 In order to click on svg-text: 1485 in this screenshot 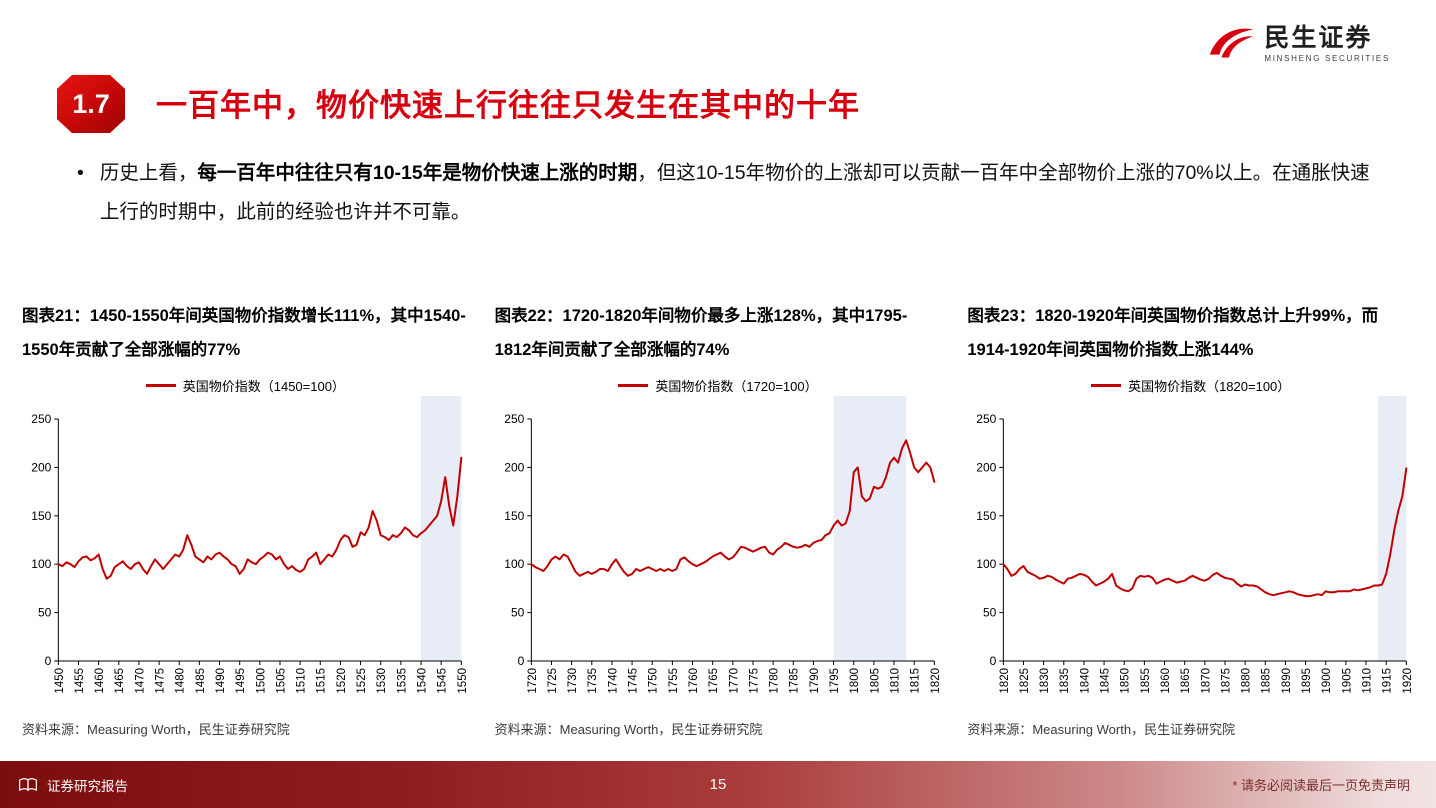, I will do `click(201, 681)`.